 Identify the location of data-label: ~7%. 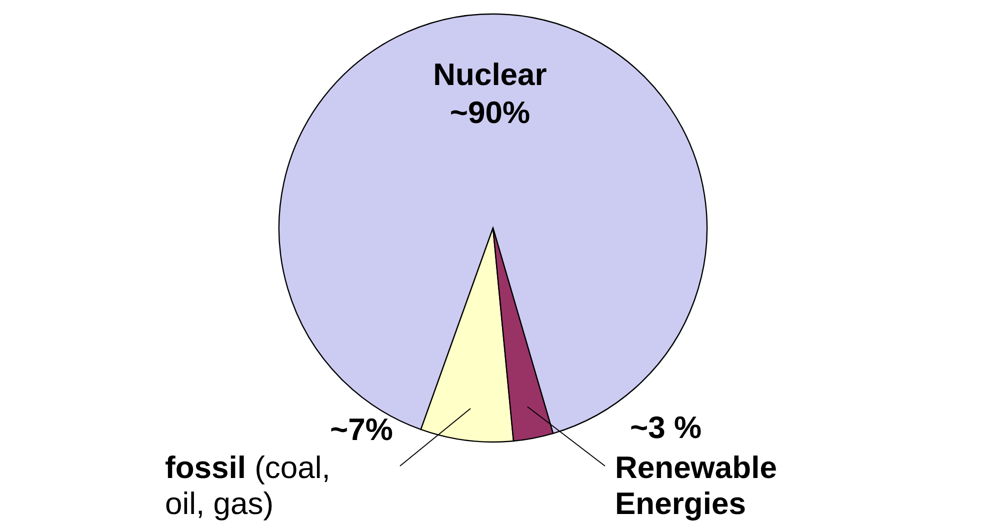
(361, 429).